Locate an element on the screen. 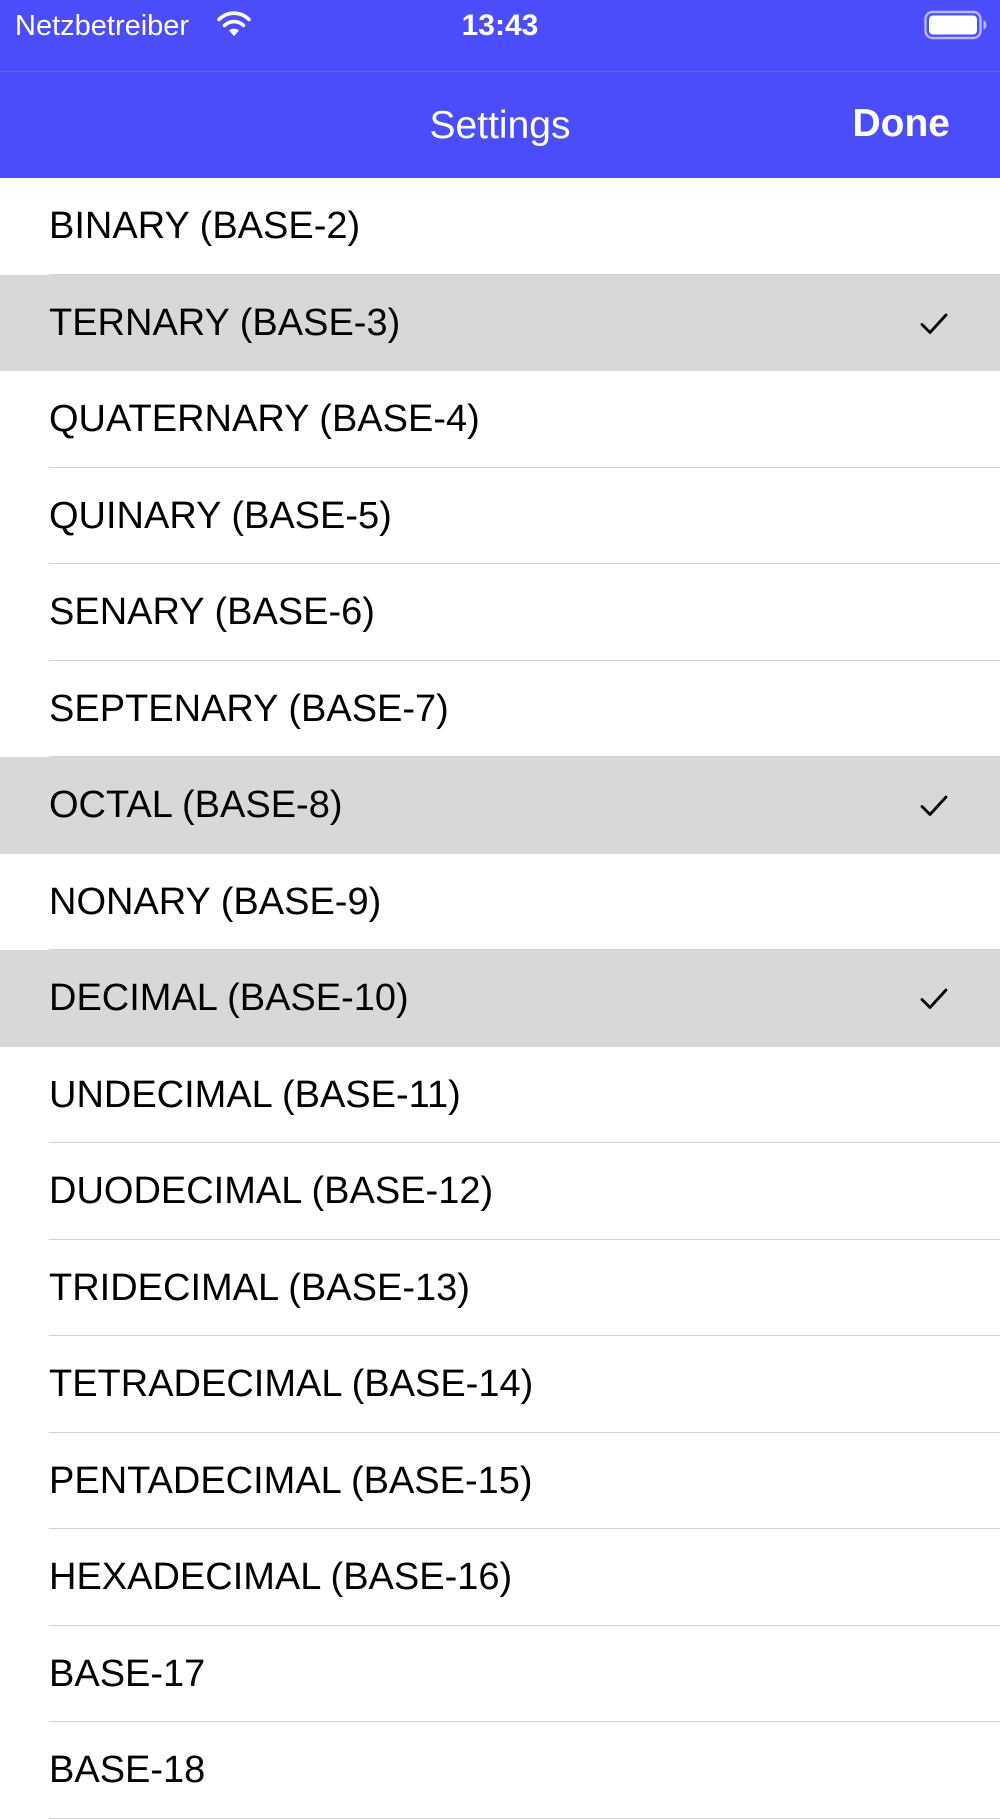  page-title: Settings is located at coordinates (500, 125).